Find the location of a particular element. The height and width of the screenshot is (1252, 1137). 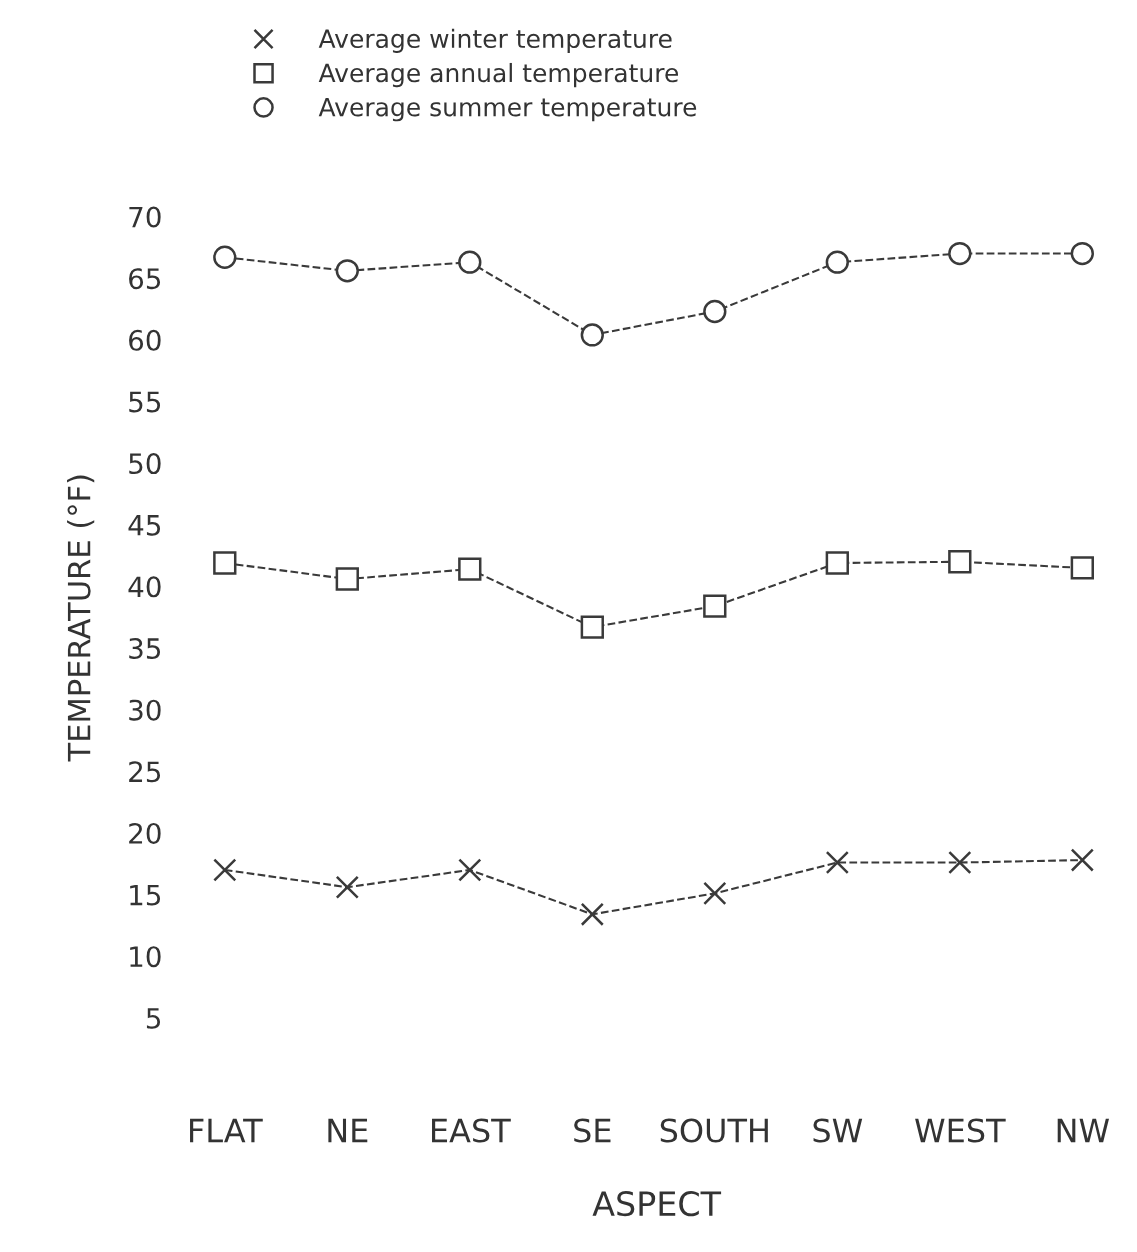

y-tick-label: 20 is located at coordinates (145, 833).